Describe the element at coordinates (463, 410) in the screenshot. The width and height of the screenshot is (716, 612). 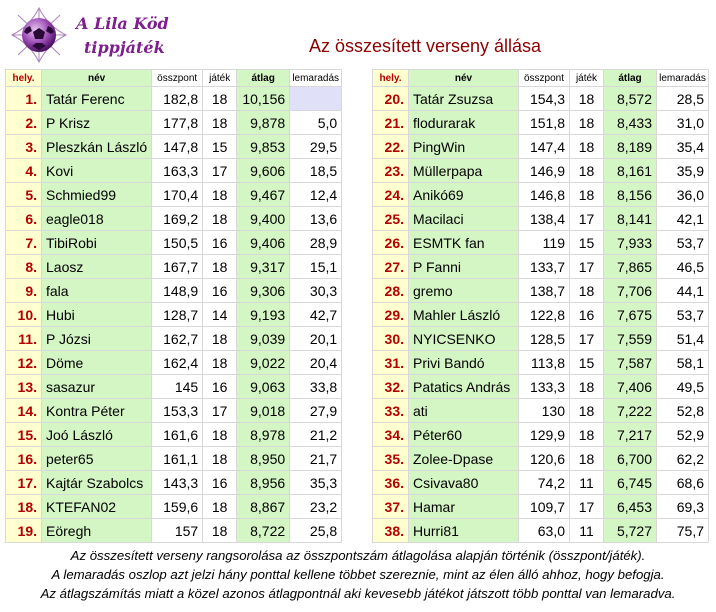
I see `player-name: ati` at that location.